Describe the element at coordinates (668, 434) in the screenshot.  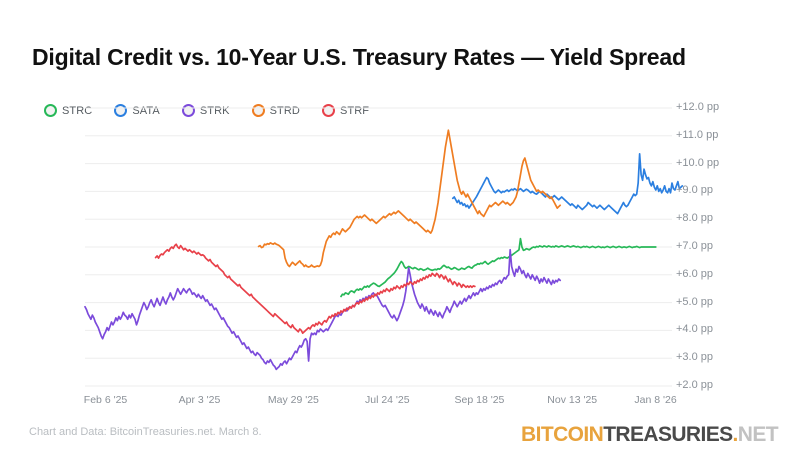
I see `brand-treasuries-text: TREASURIES` at that location.